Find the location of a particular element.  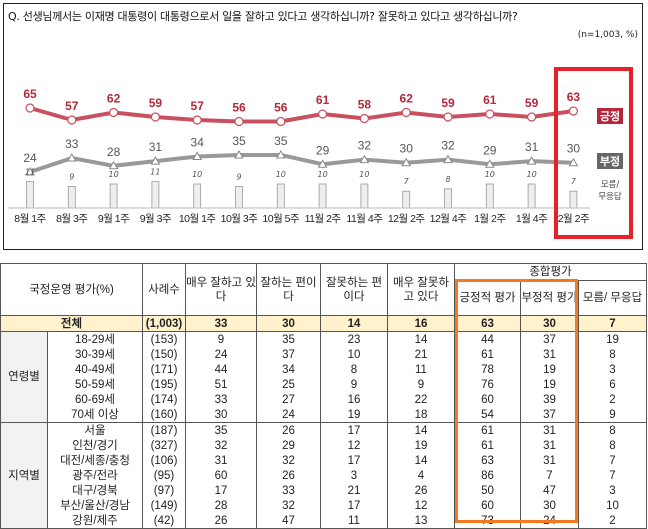

cell: 2 is located at coordinates (612, 521).